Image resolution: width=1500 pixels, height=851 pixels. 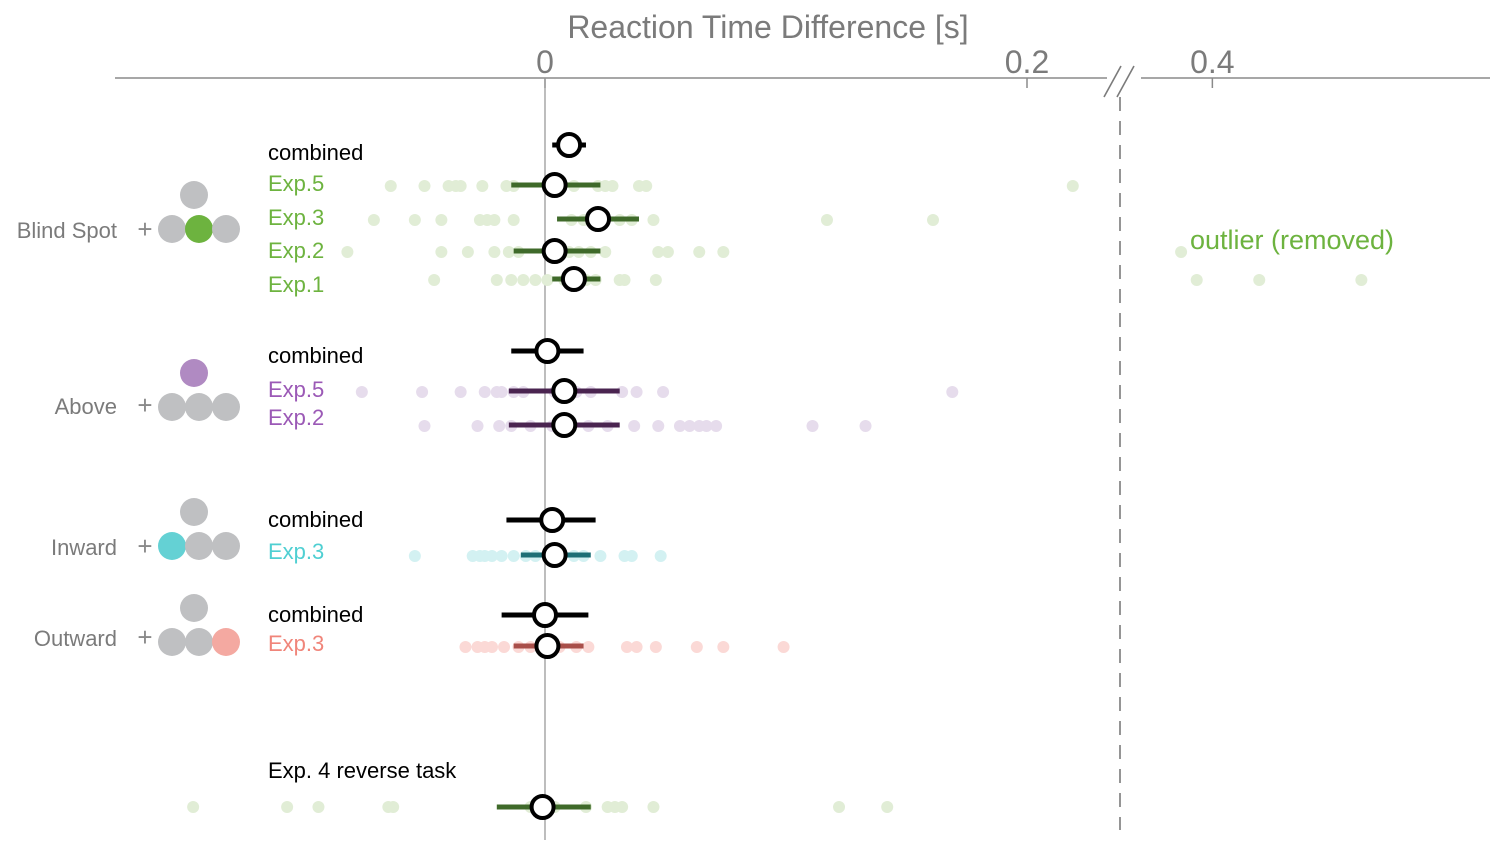 What do you see at coordinates (1292, 240) in the screenshot?
I see `outlier-label: outlier (removed)` at bounding box center [1292, 240].